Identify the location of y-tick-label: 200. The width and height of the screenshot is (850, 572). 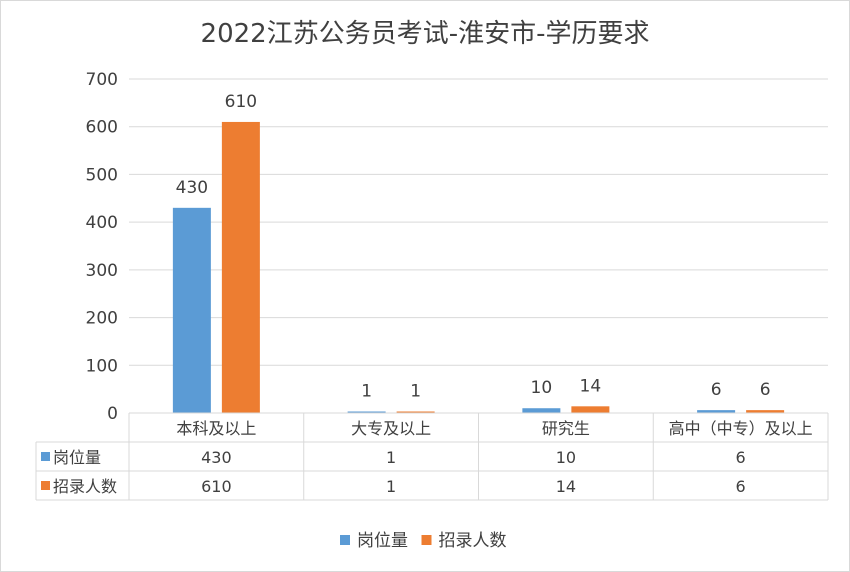
(102, 319).